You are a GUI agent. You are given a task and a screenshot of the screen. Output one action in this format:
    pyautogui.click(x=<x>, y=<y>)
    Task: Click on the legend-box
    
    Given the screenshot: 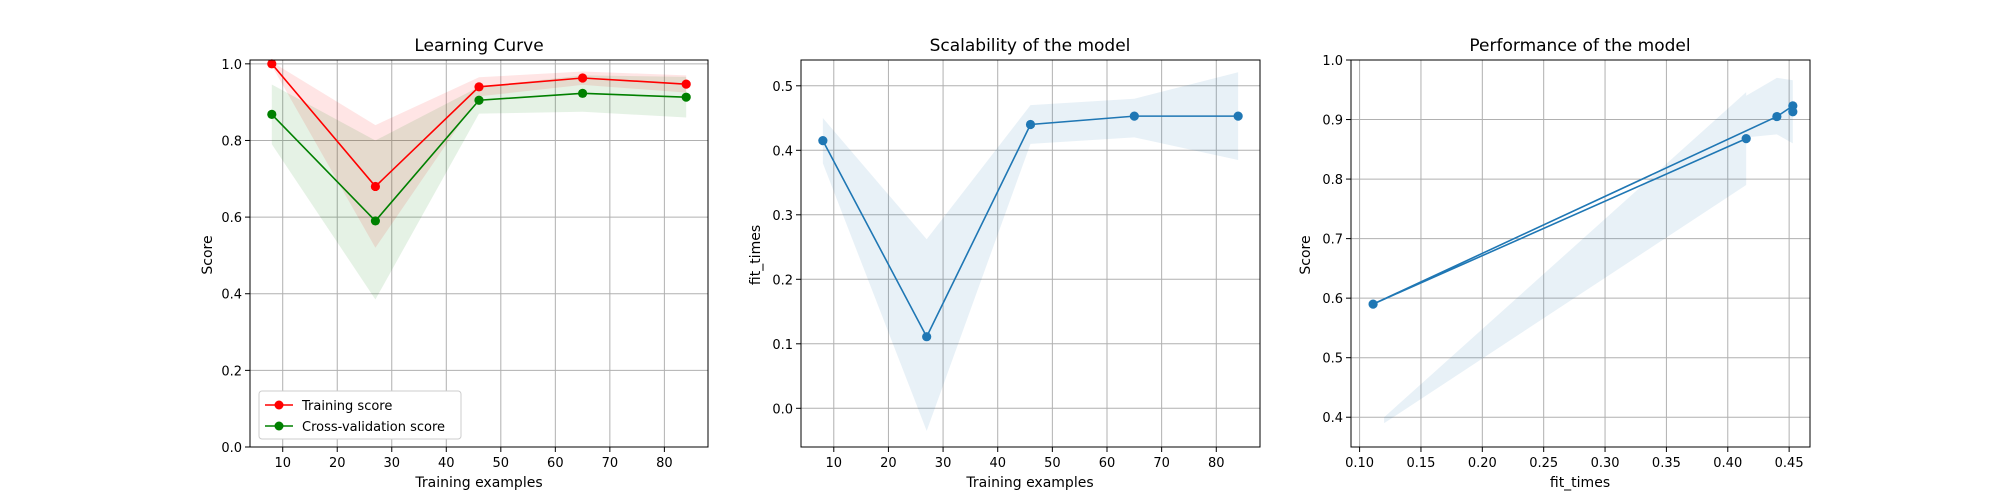 What is the action you would take?
    pyautogui.click(x=360, y=415)
    